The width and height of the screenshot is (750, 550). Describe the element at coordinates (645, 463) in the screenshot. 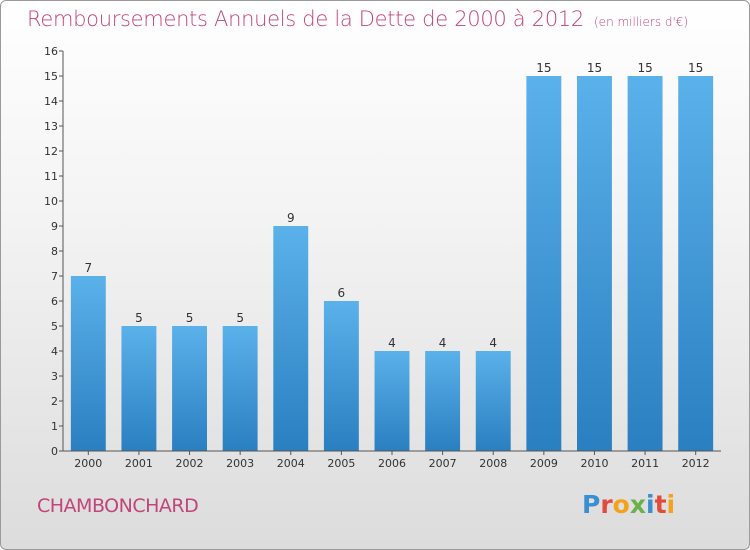

I see `x-tick-label-2011: 2011` at that location.